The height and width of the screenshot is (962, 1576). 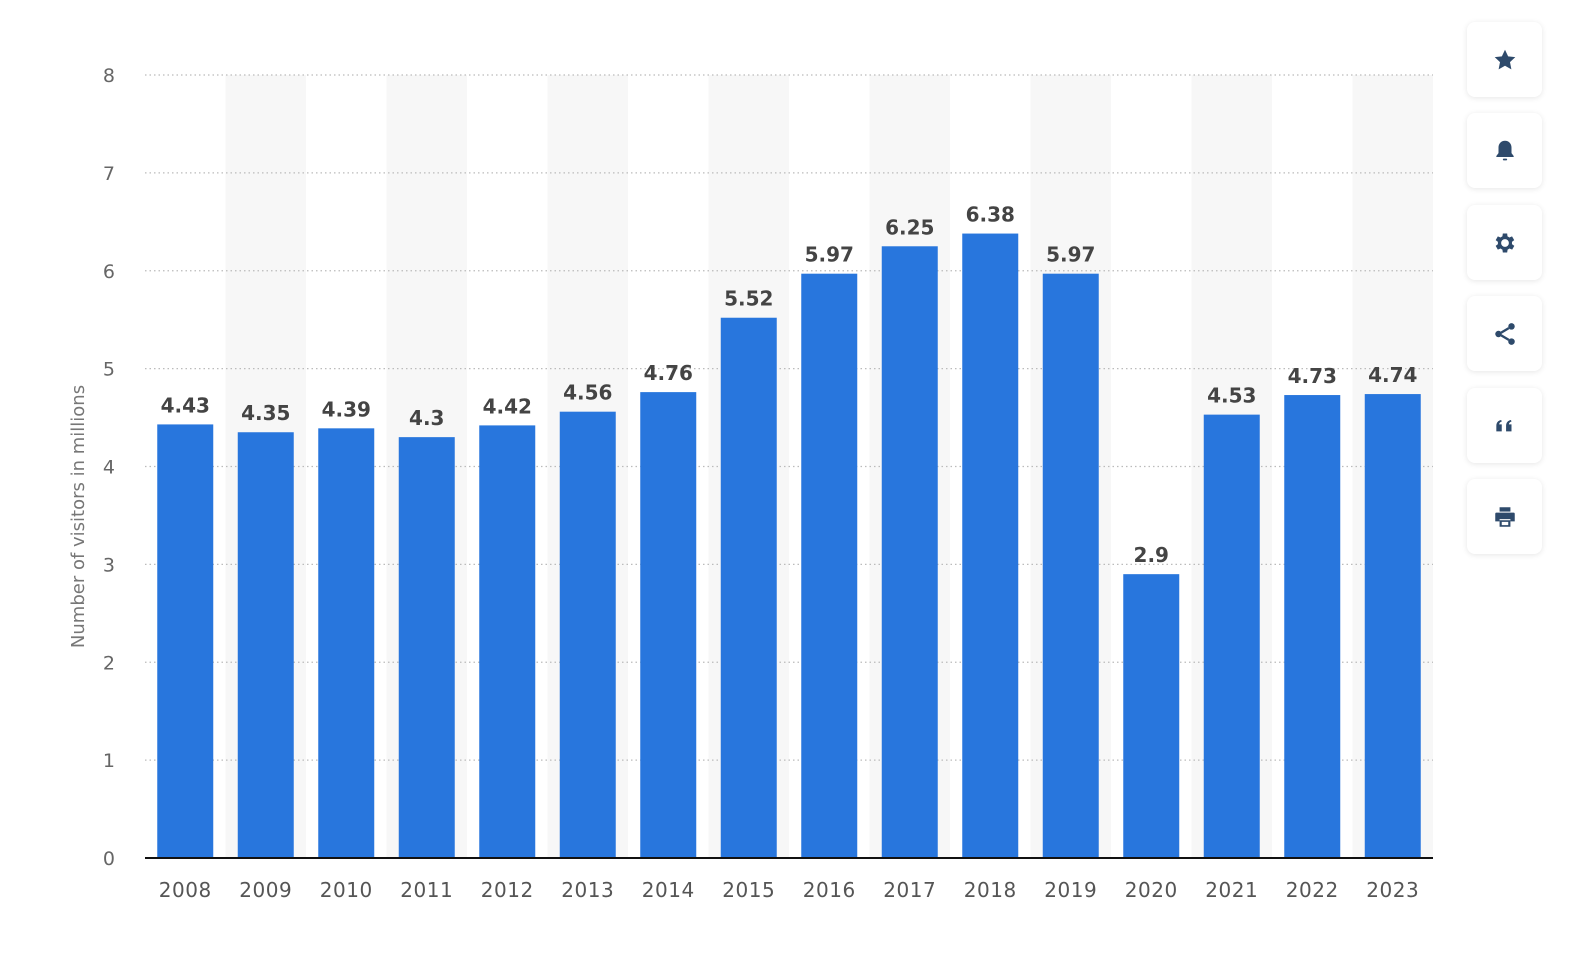 What do you see at coordinates (185, 641) in the screenshot?
I see `bar-2008` at bounding box center [185, 641].